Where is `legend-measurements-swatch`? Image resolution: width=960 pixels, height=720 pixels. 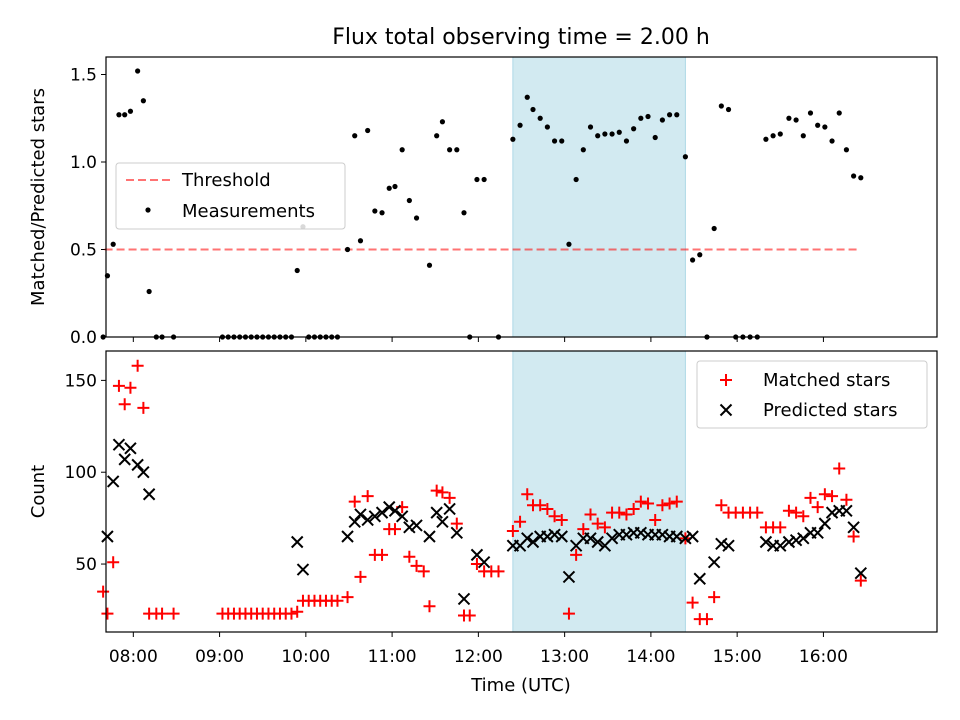
legend-measurements-swatch is located at coordinates (148, 210).